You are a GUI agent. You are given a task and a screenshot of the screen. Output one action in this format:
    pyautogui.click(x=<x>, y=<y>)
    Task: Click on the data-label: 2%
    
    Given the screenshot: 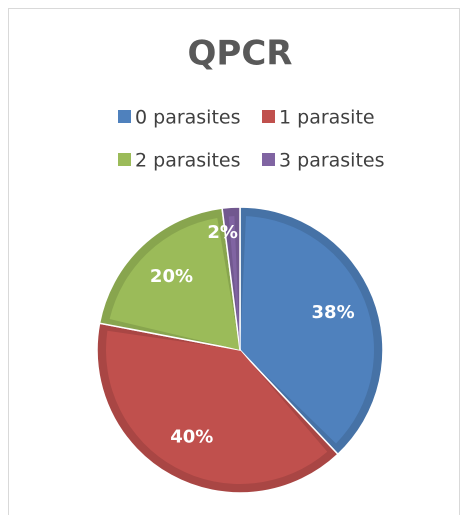 What is the action you would take?
    pyautogui.click(x=222, y=232)
    